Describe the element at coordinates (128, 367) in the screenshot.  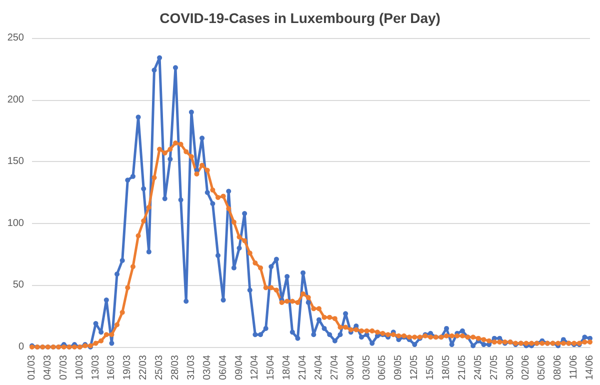
I see `x-tick-label: 19/03` at that location.